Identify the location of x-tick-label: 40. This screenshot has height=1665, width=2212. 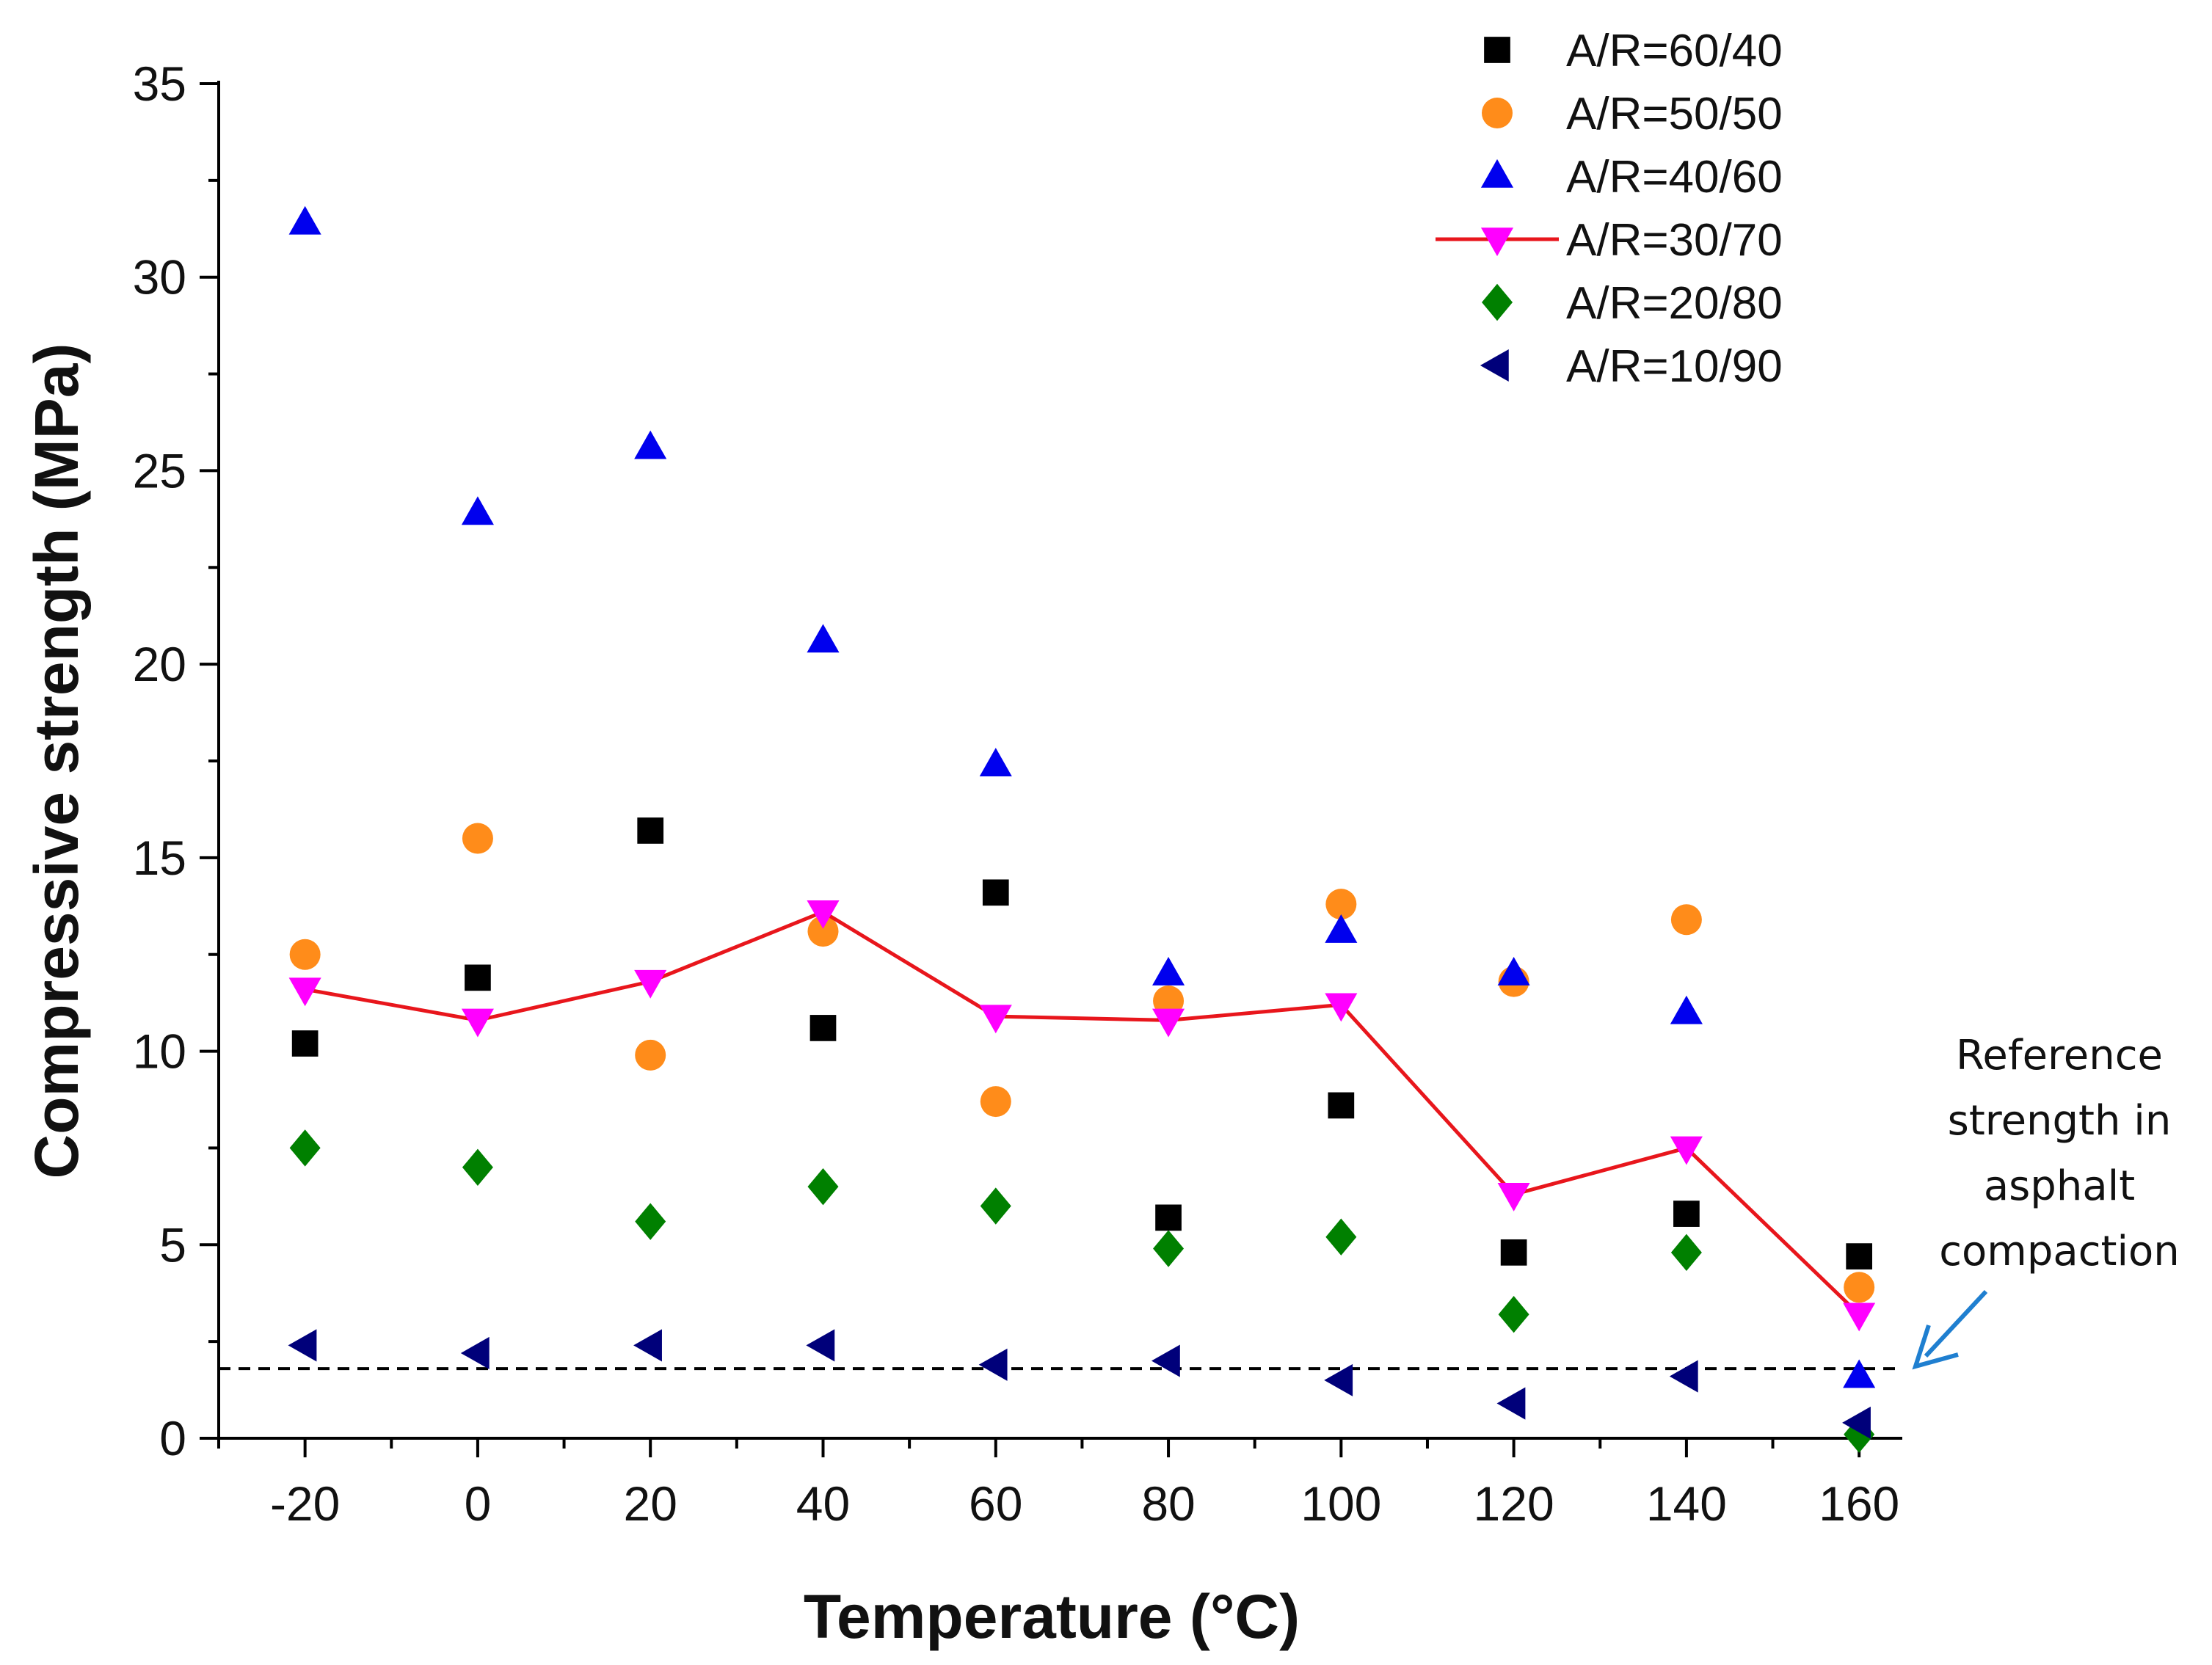
(823, 1503).